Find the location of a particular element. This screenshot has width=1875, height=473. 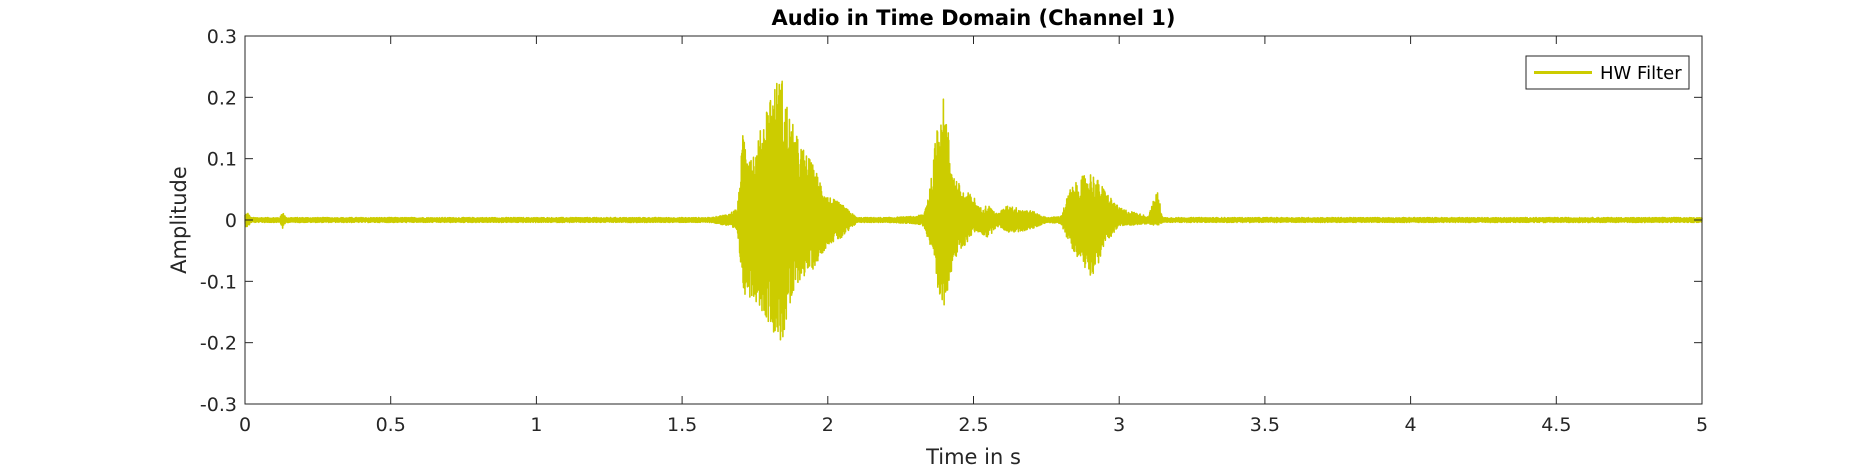

y-tick-label: -0.2 is located at coordinates (218, 344).